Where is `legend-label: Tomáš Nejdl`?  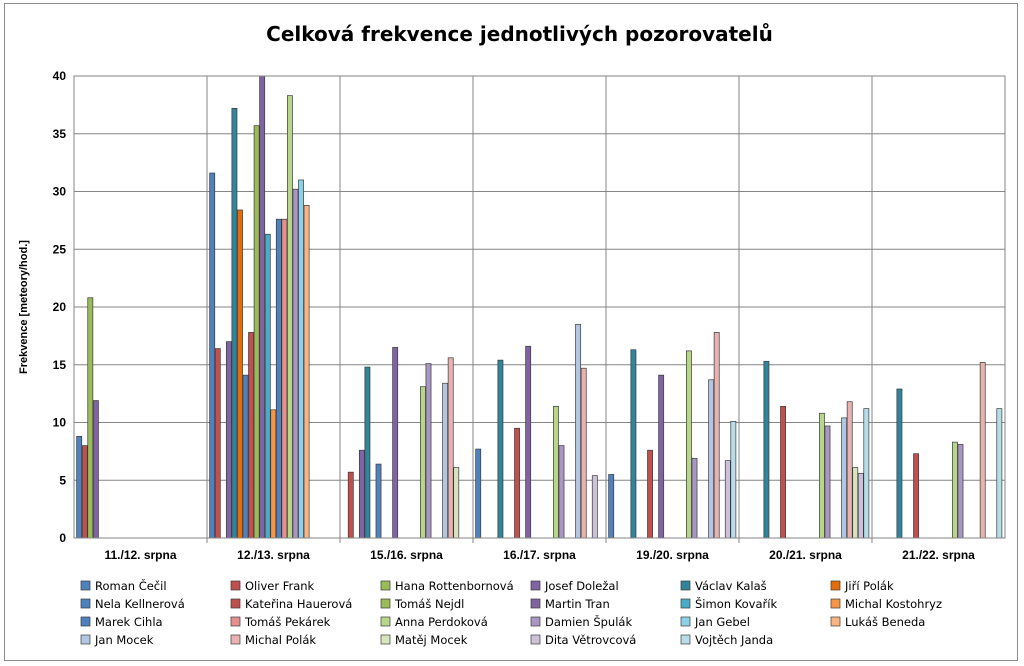
legend-label: Tomáš Nejdl is located at coordinates (429, 604).